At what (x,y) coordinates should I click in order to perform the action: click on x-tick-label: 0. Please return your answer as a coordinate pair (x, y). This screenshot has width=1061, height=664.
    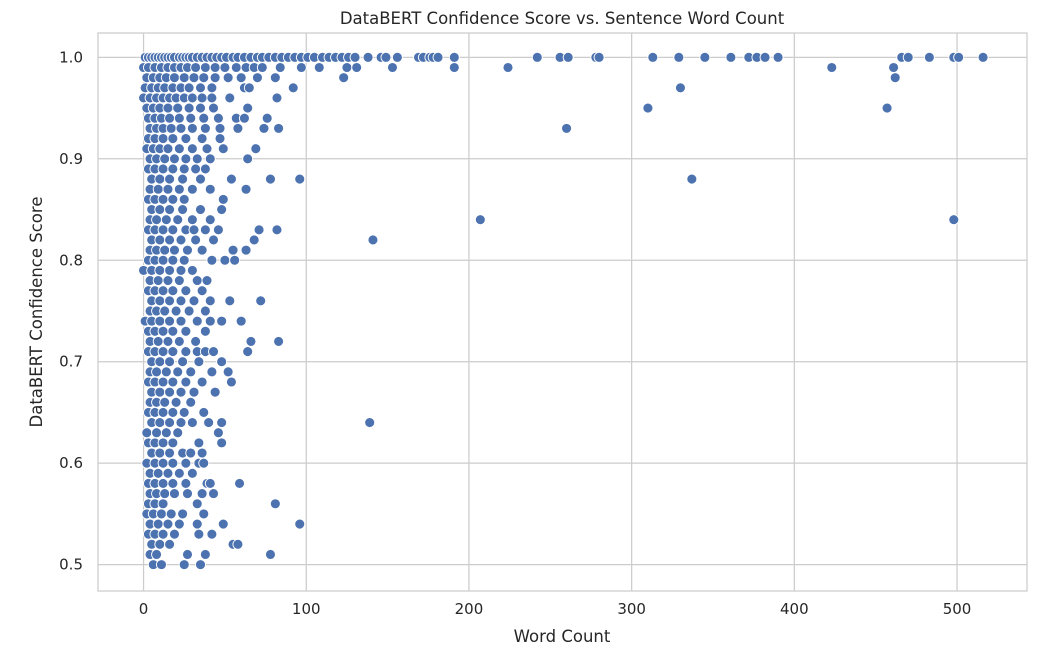
    Looking at the image, I should click on (144, 609).